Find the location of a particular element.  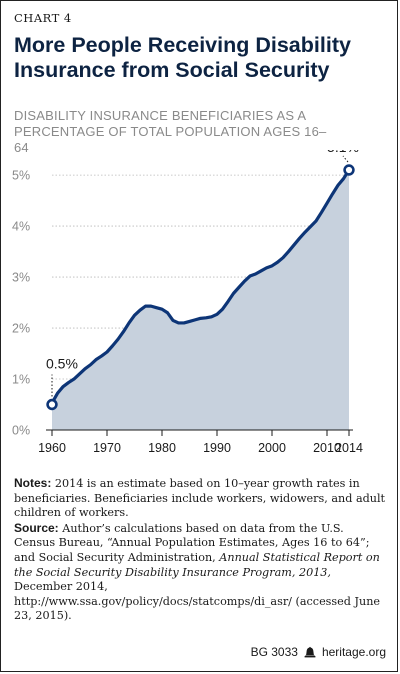

annotation-label-start: 0.5% is located at coordinates (62, 364).